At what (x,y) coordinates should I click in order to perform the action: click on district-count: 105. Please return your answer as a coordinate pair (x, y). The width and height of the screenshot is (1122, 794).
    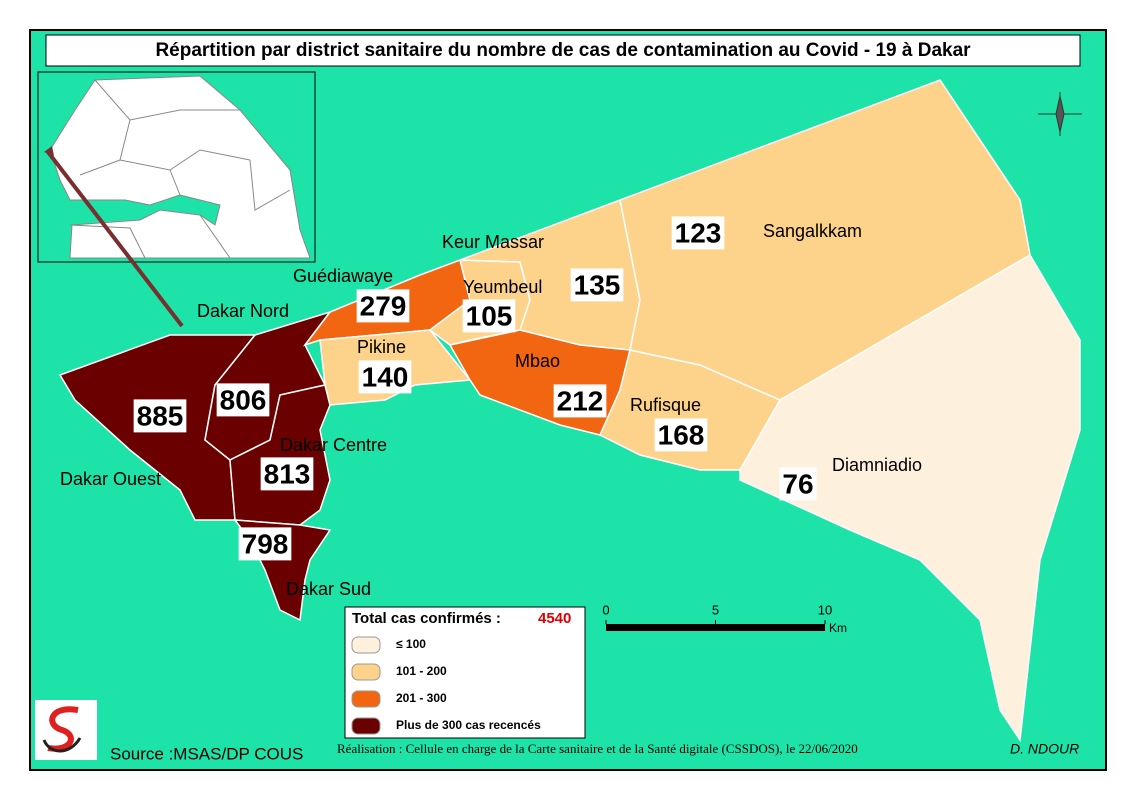
    Looking at the image, I should click on (489, 315).